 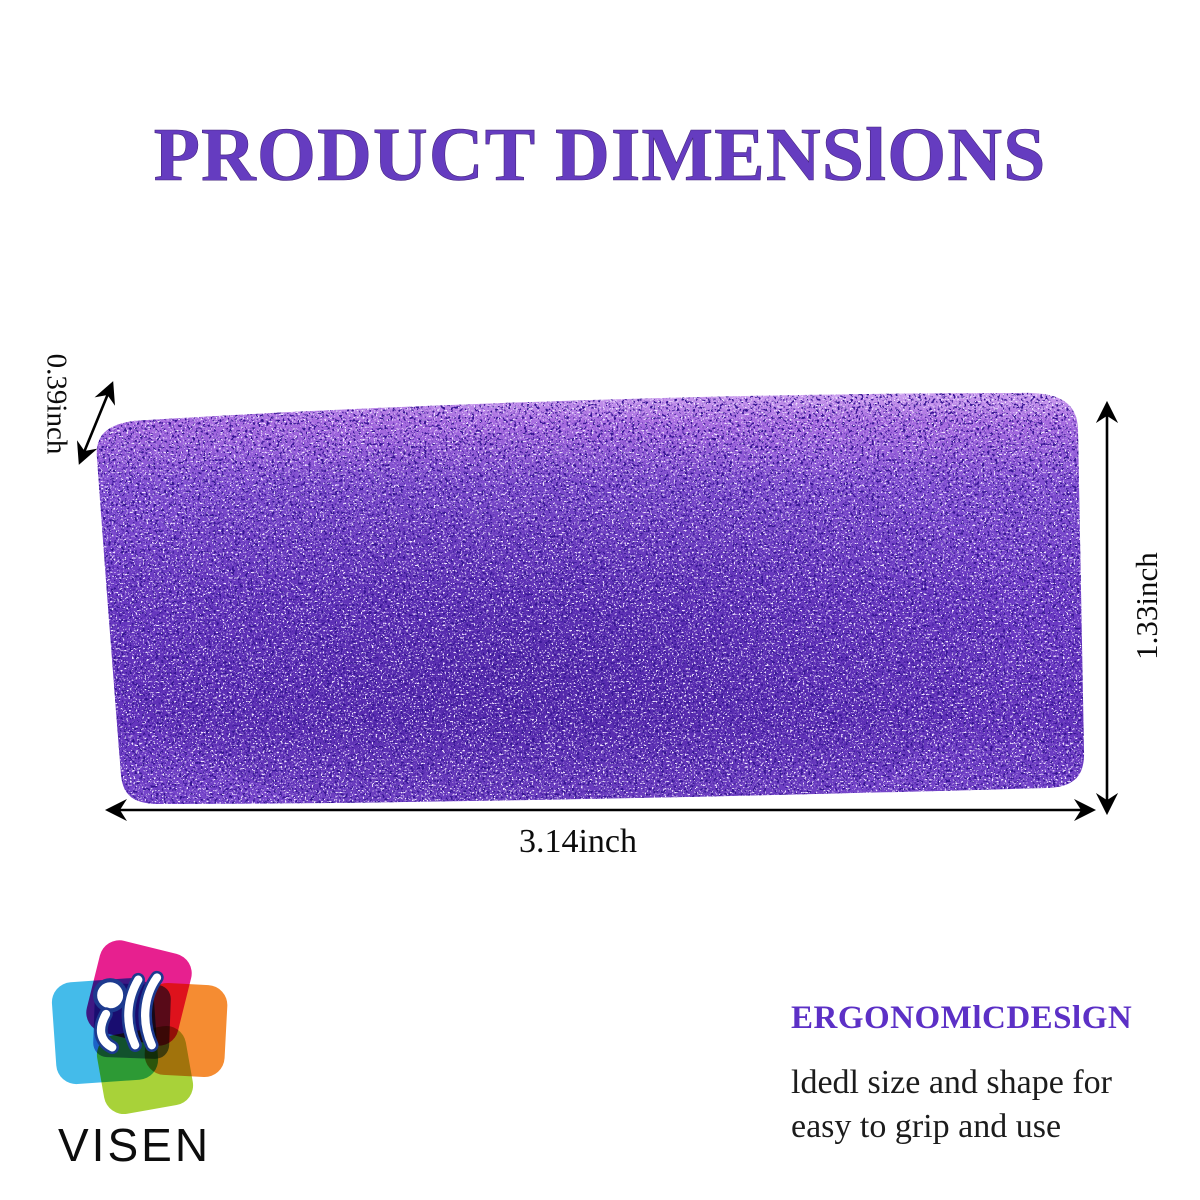 What do you see at coordinates (56, 404) in the screenshot?
I see `depth-dimension-label: 0.39inch` at bounding box center [56, 404].